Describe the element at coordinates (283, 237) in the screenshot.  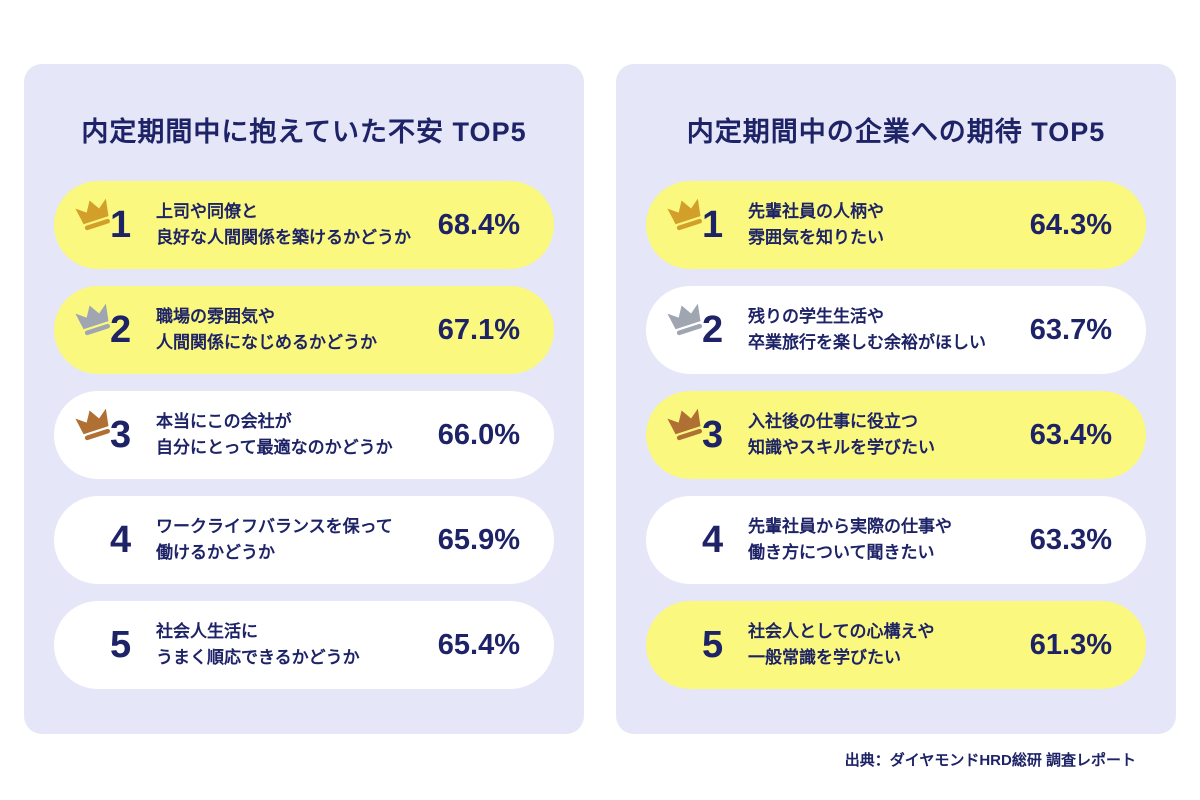
I see `item-label-line2: 良好な人間関係を築けるかどうか` at that location.